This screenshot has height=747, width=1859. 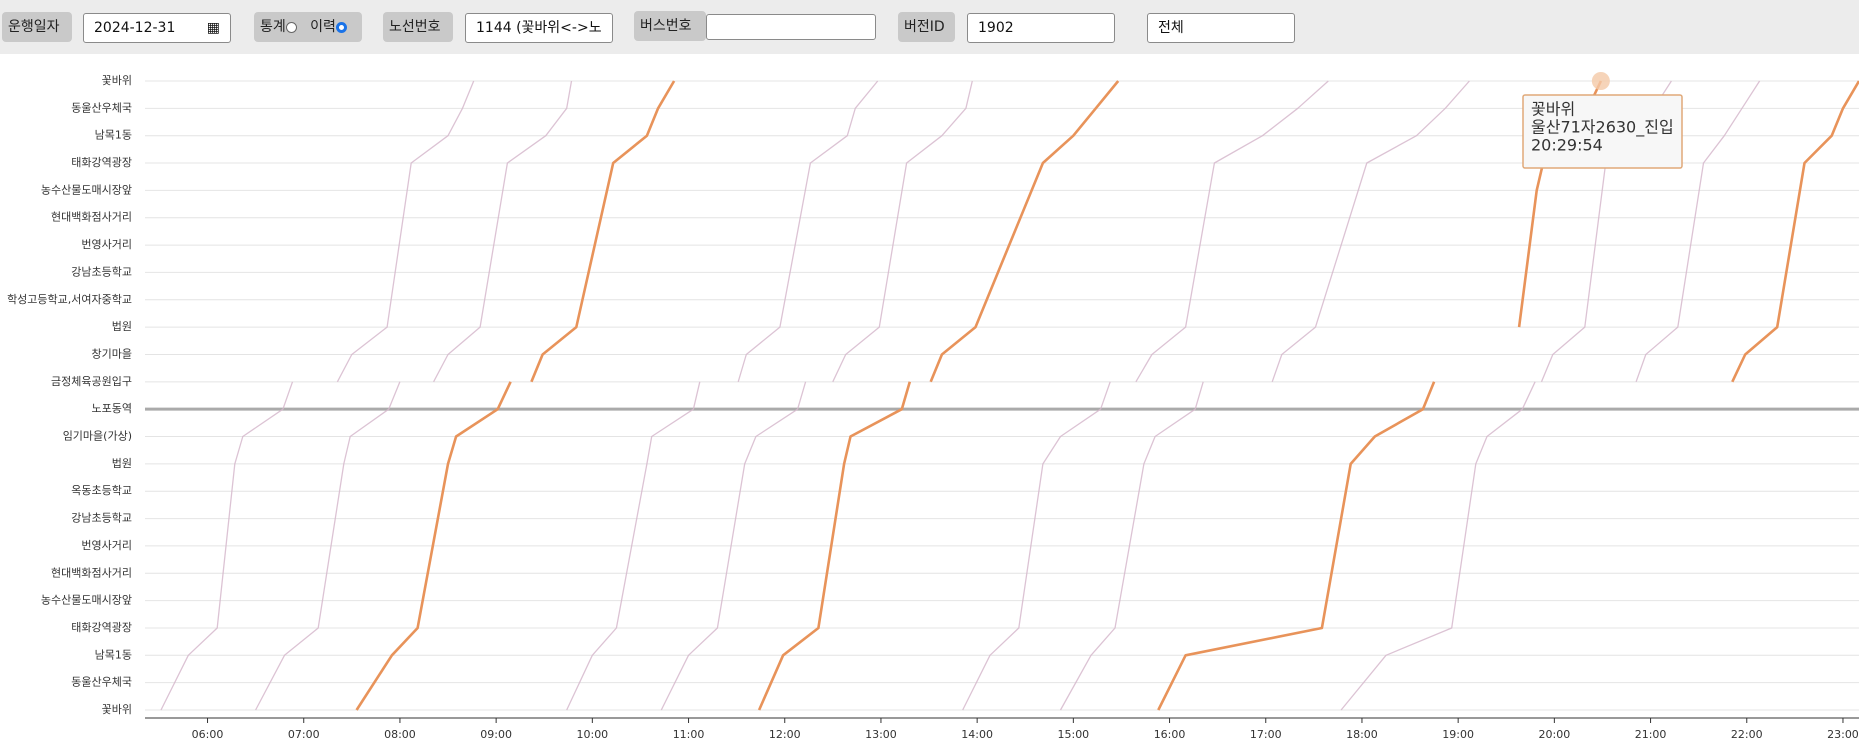 I want to click on hover-point, so click(x=1600, y=81).